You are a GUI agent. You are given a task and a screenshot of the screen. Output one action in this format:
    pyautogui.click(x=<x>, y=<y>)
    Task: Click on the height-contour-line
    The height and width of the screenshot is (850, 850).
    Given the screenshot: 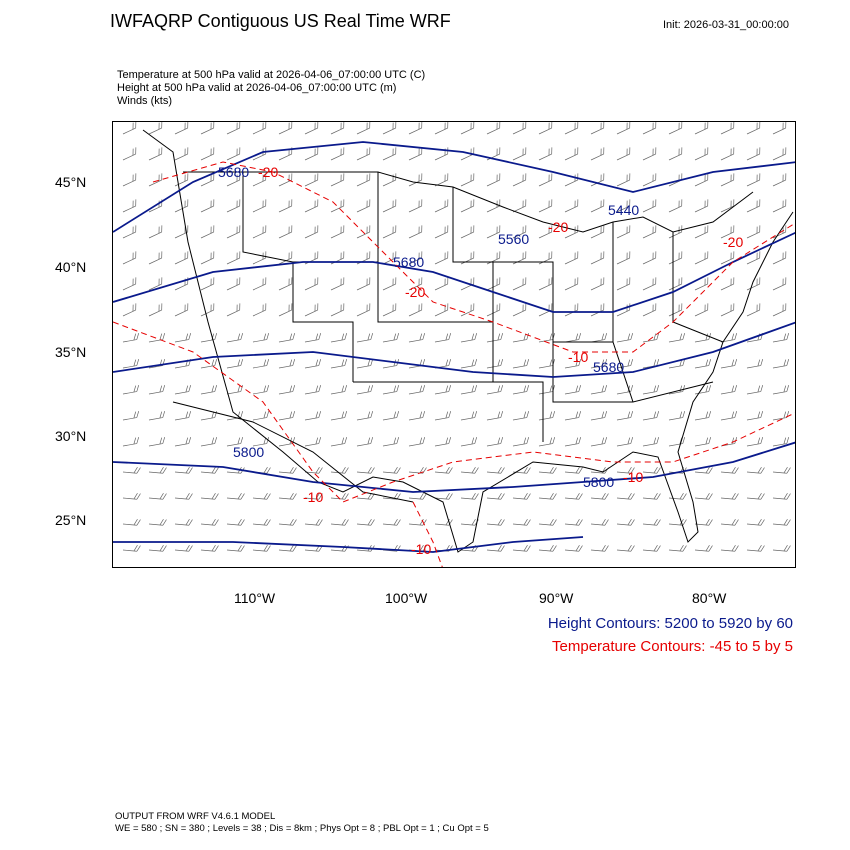 What is the action you would take?
    pyautogui.click(x=454, y=187)
    